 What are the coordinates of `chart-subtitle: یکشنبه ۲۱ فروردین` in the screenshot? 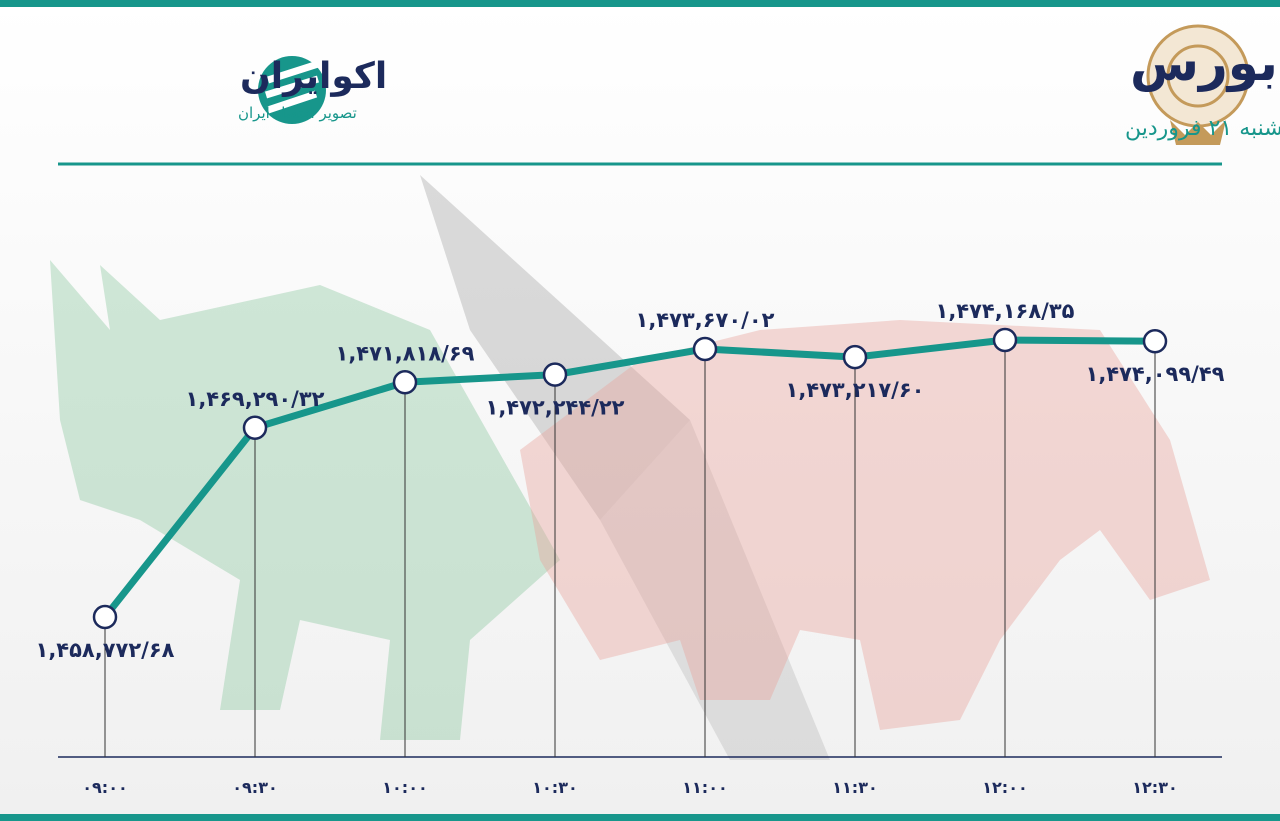 It's located at (1202, 128).